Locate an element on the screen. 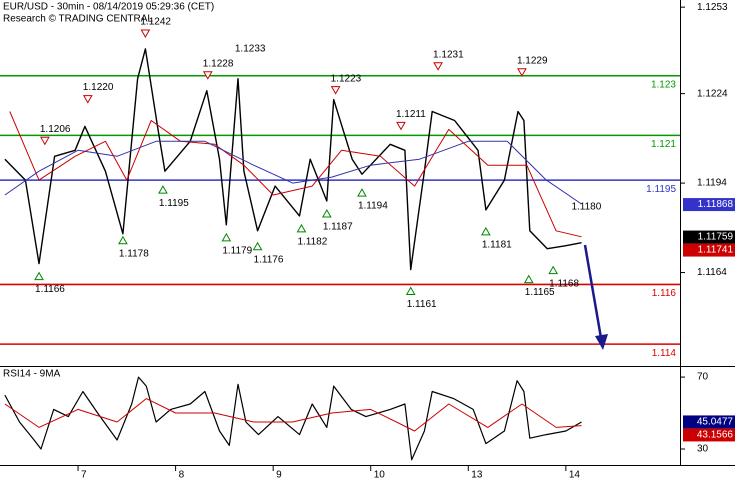  low-label: 1.1178 is located at coordinates (134, 253).